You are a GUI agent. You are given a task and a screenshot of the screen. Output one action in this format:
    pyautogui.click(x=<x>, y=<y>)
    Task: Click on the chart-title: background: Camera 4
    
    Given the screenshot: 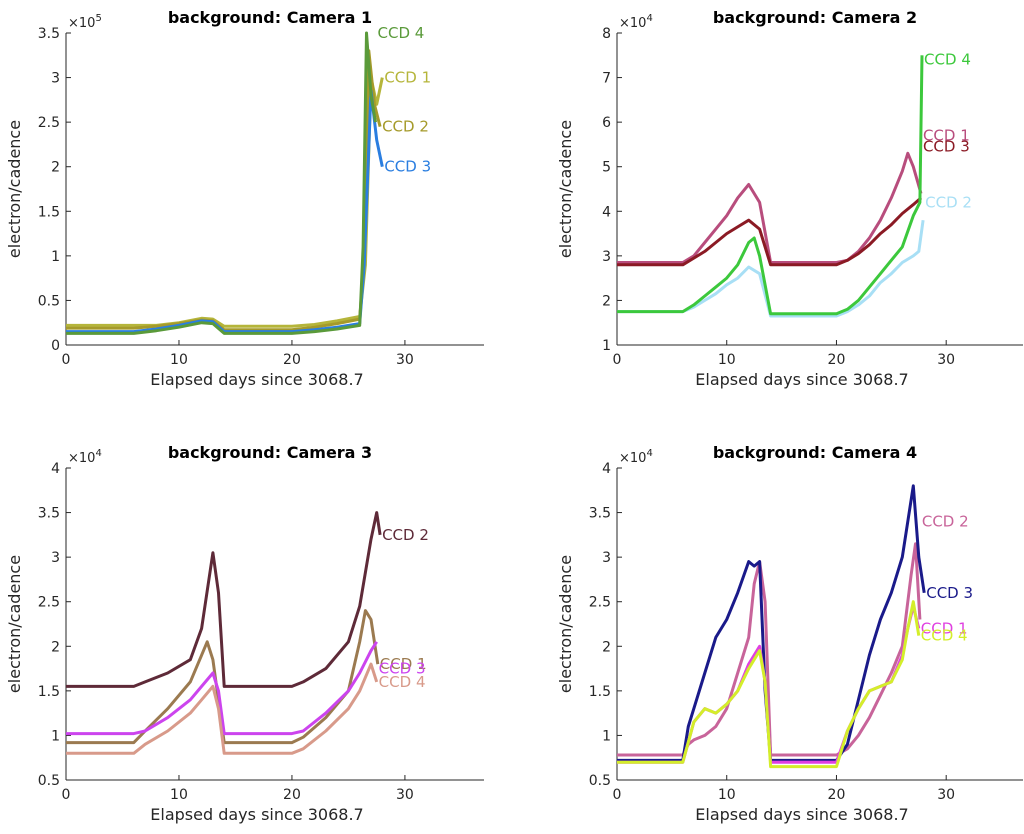 What is the action you would take?
    pyautogui.click(x=815, y=452)
    